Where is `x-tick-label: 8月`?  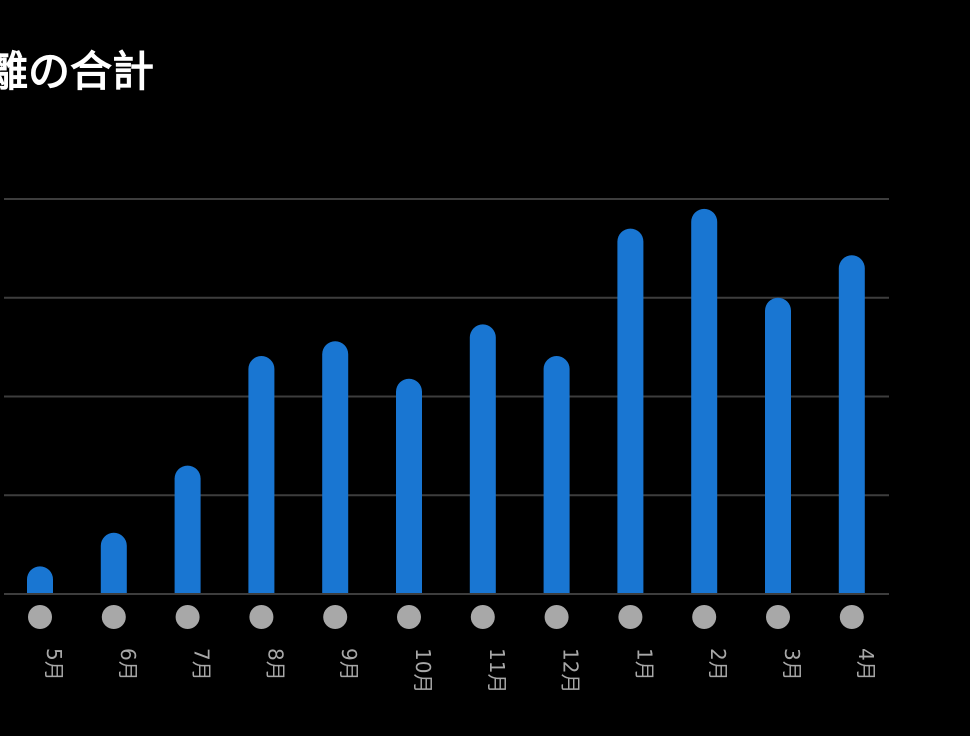 x-tick-label: 8月 is located at coordinates (275, 664).